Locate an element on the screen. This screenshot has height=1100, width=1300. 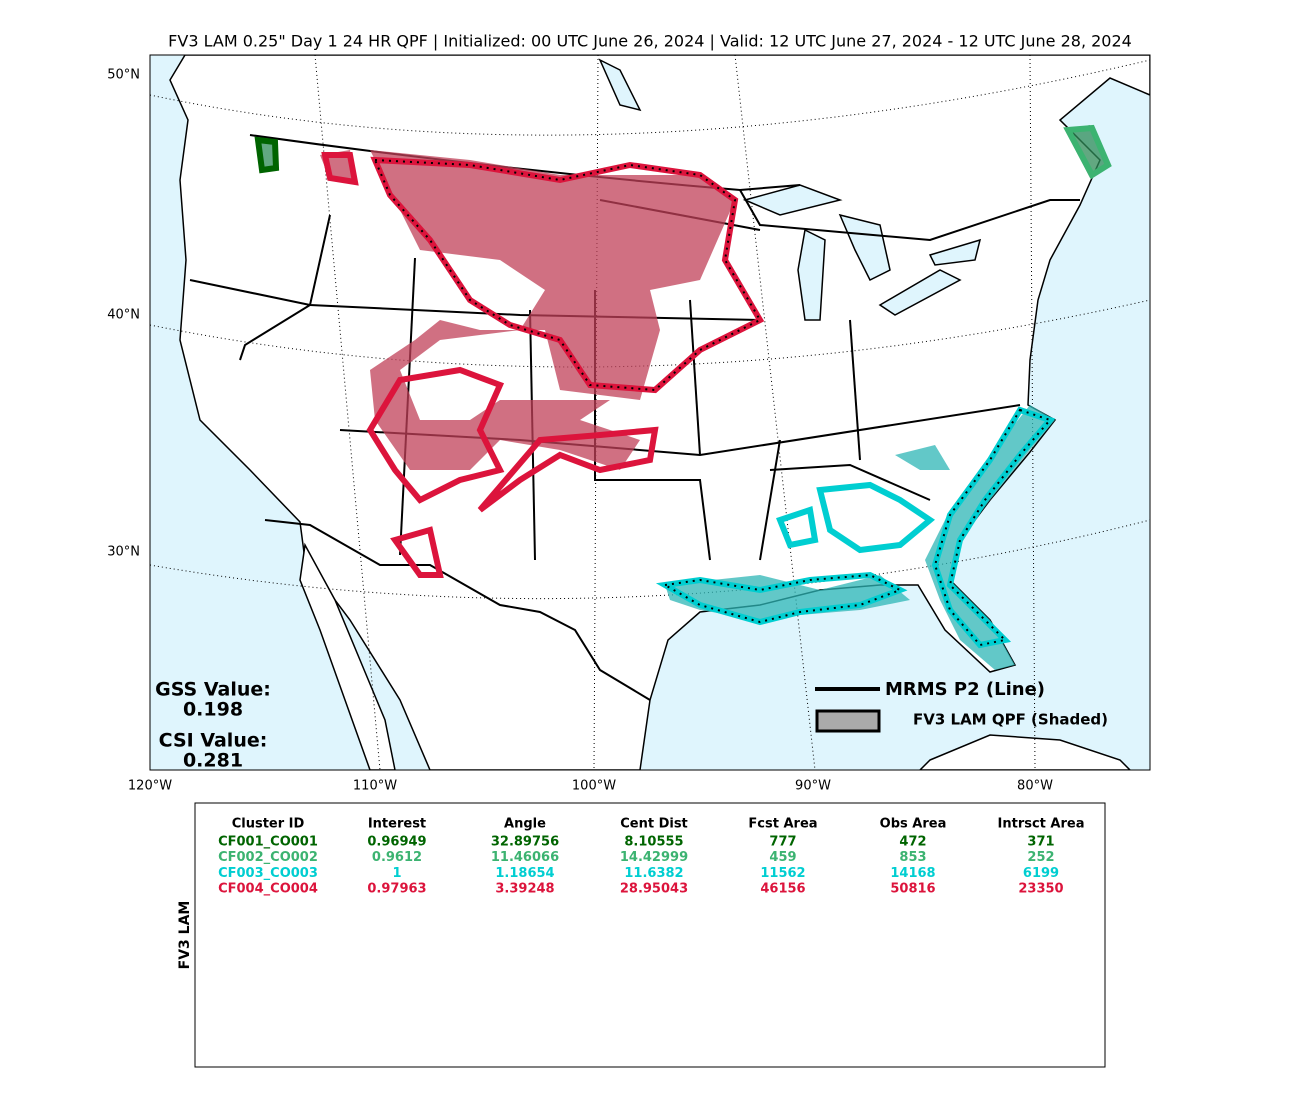
table-cell: 853 is located at coordinates (912, 857).